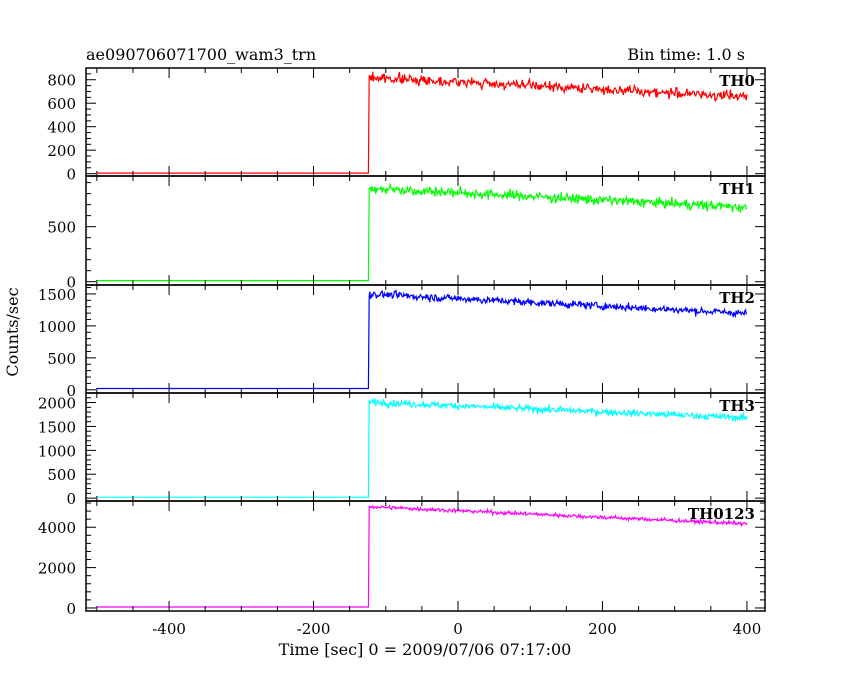 The image size is (850, 680). Describe the element at coordinates (422, 339) in the screenshot. I see `series-line-th2` at that location.